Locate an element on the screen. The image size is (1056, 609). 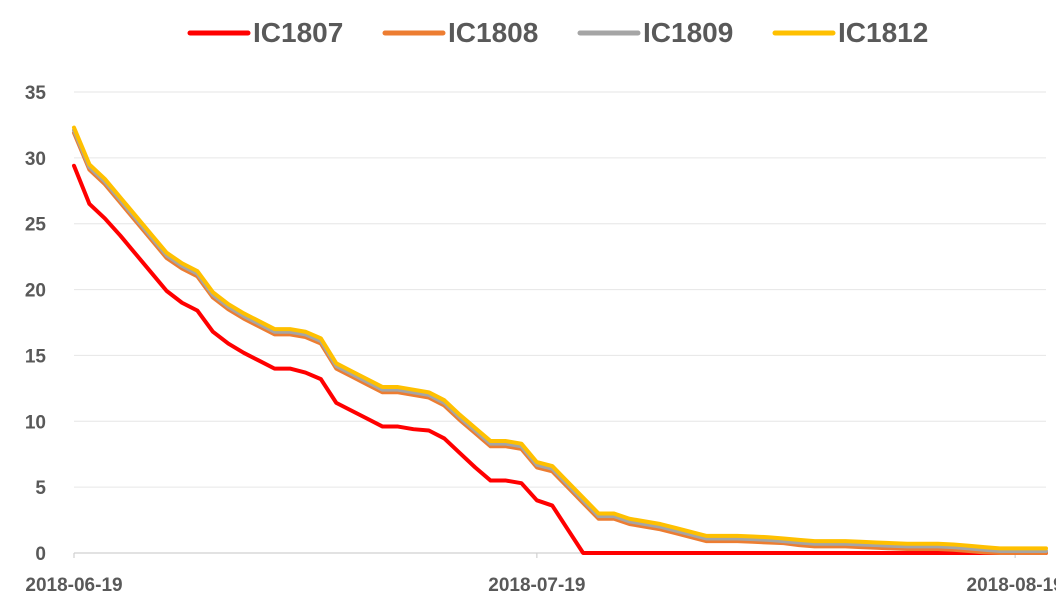
y-tick-label: 35 is located at coordinates (36, 93).